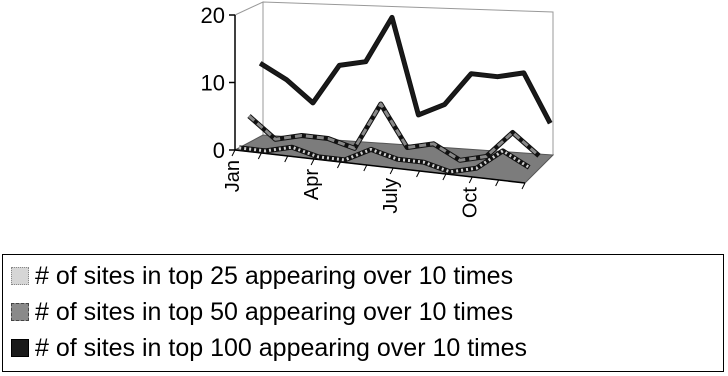 The height and width of the screenshot is (376, 728). Describe the element at coordinates (20, 312) in the screenshot. I see `legend-swatch-top50` at that location.